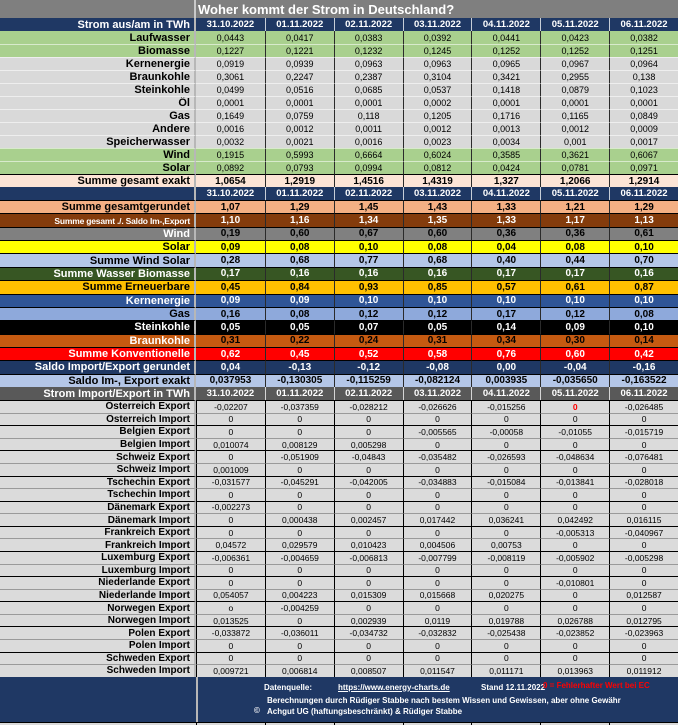 The image size is (678, 725). What do you see at coordinates (299, 50) in the screenshot?
I see `table-cell: 0,1221` at bounding box center [299, 50].